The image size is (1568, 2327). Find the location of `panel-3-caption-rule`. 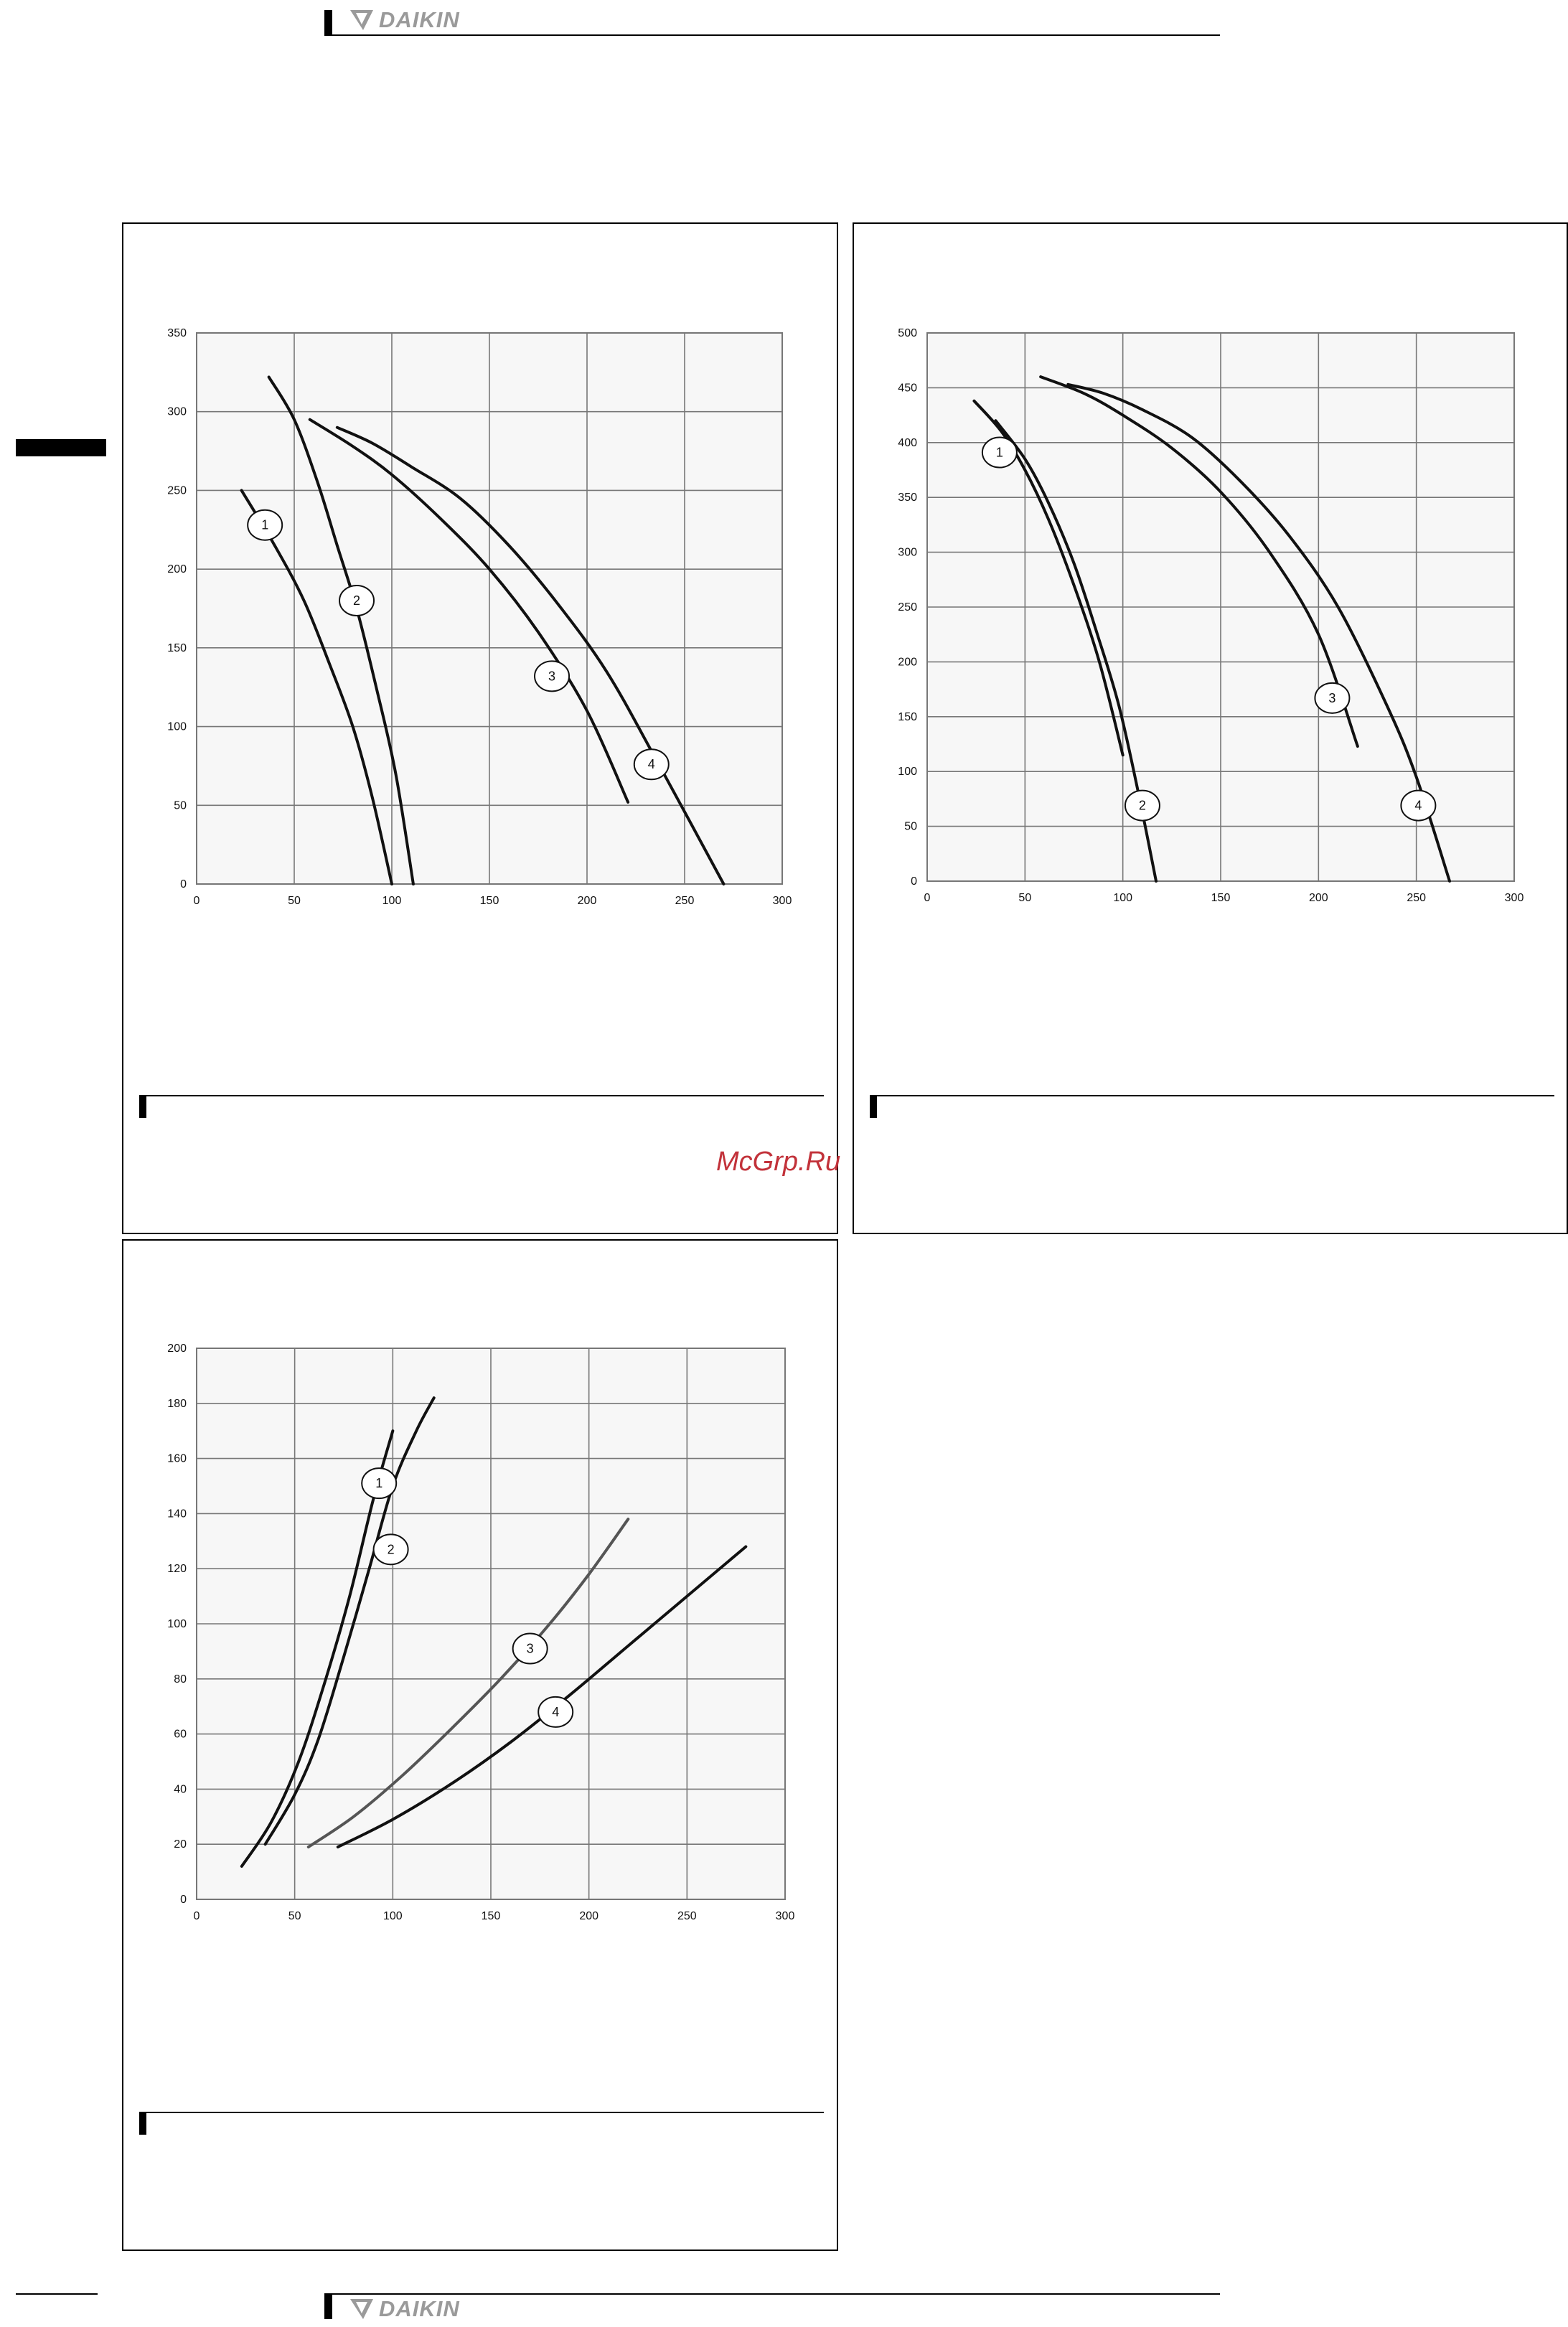

panel-3-caption-rule is located at coordinates (481, 2112).